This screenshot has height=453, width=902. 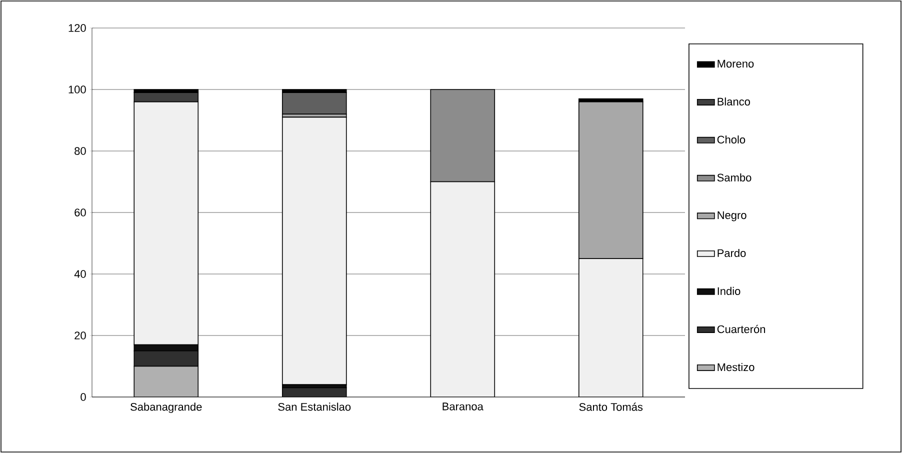 What do you see at coordinates (77, 90) in the screenshot?
I see `y-tick-label: 100` at bounding box center [77, 90].